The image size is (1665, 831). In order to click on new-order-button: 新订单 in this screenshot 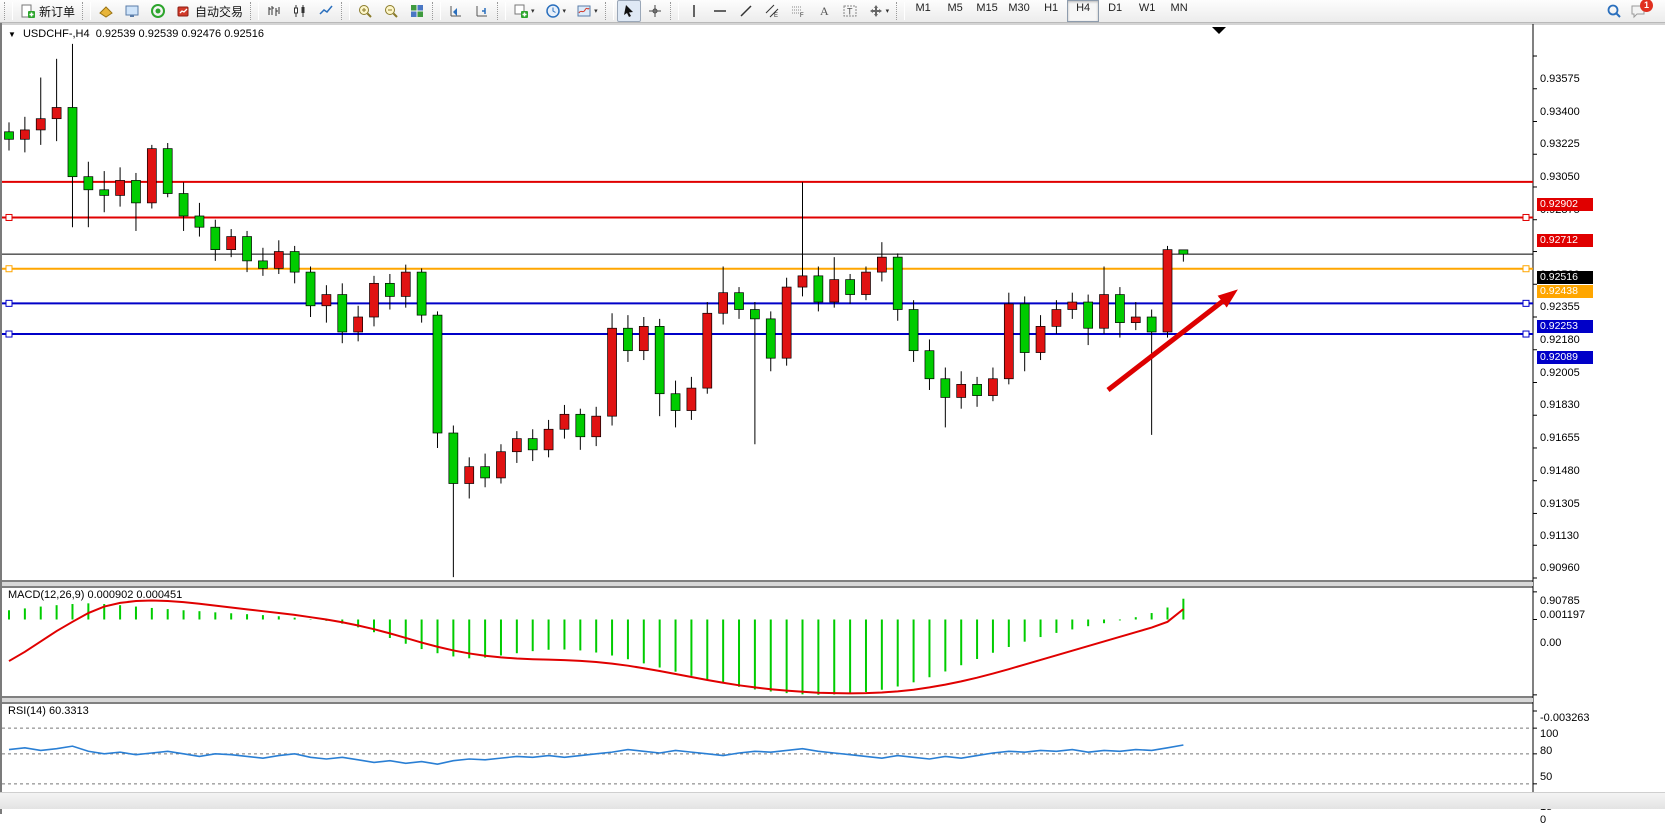, I will do `click(47, 11)`.